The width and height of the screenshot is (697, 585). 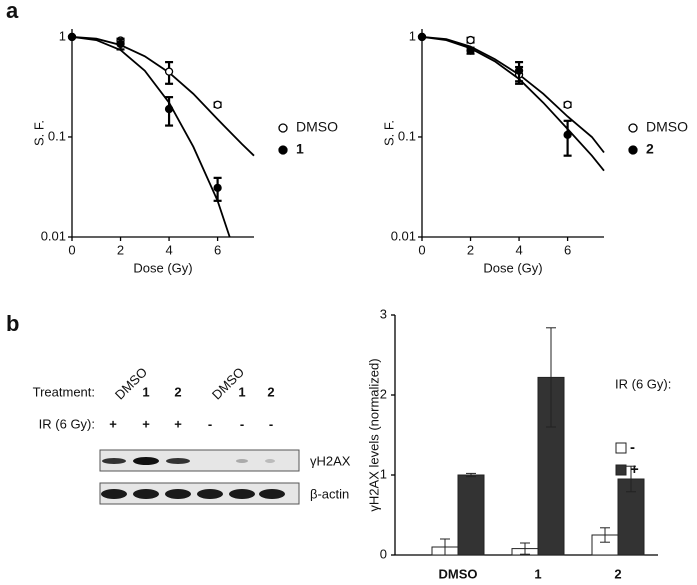 I want to click on blot-label: IR (6 Gy):, so click(x=67, y=423).